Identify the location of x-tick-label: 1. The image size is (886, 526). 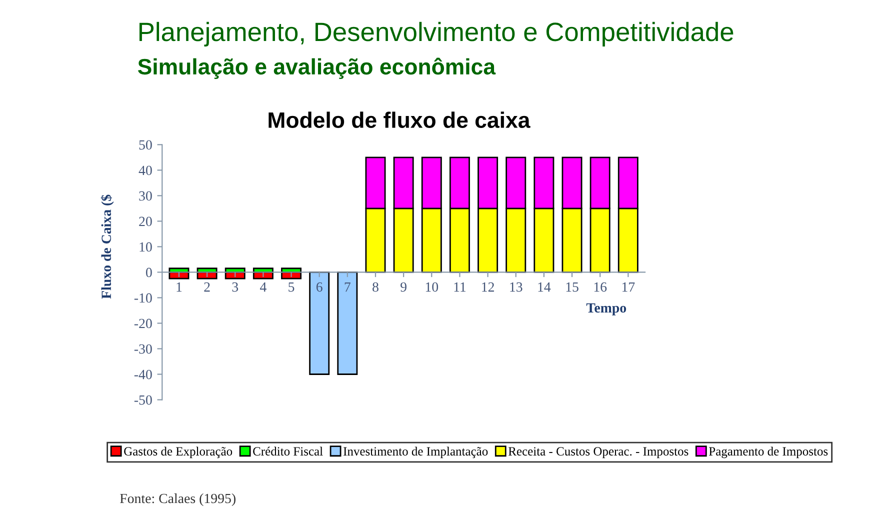
(179, 287).